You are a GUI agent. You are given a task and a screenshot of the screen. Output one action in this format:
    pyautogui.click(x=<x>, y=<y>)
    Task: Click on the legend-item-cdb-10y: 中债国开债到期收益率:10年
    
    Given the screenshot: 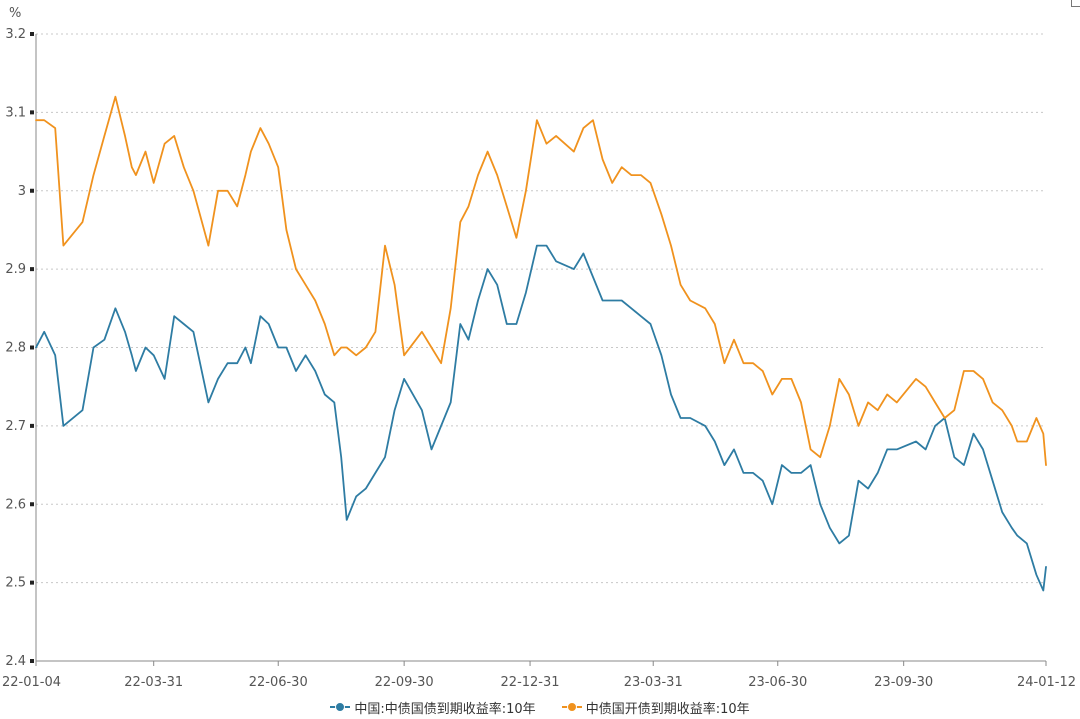 What is the action you would take?
    pyautogui.click(x=655, y=707)
    